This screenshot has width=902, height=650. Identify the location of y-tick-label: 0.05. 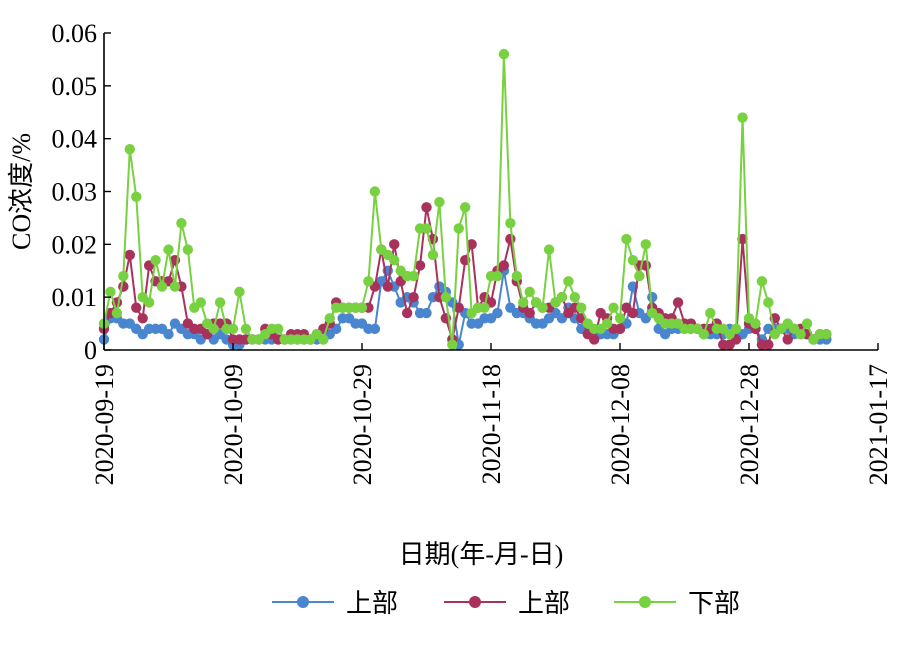
(75, 86).